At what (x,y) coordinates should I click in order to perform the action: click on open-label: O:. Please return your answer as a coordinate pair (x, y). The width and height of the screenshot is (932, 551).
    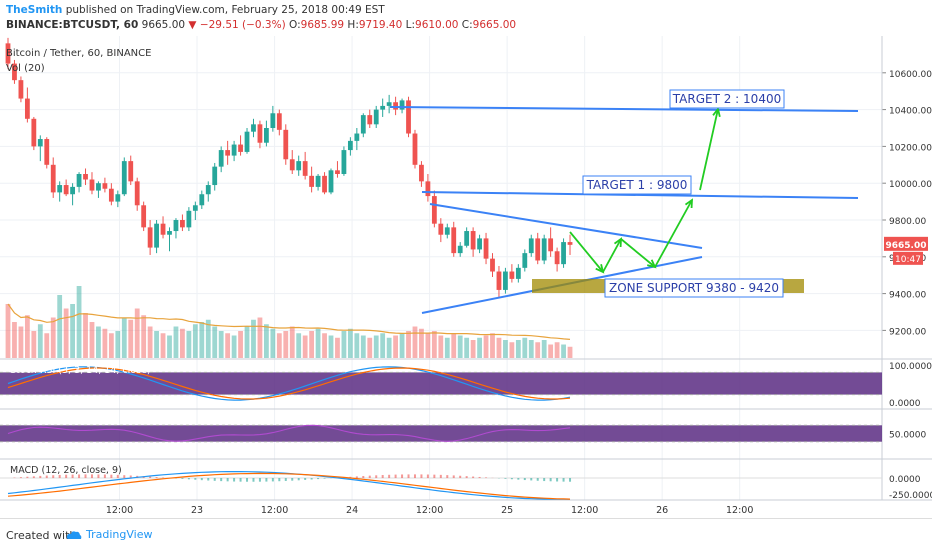
    Looking at the image, I should click on (295, 25).